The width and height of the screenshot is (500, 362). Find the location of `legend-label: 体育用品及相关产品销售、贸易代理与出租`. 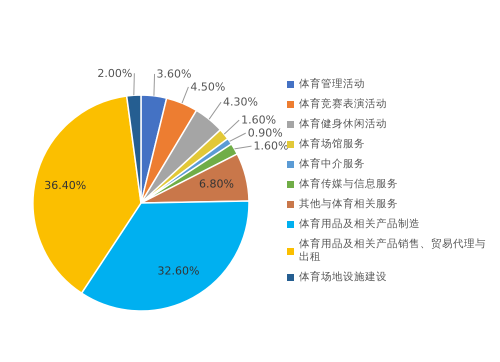

legend-label: 体育用品及相关产品销售、贸易代理与出租 is located at coordinates (393, 251).